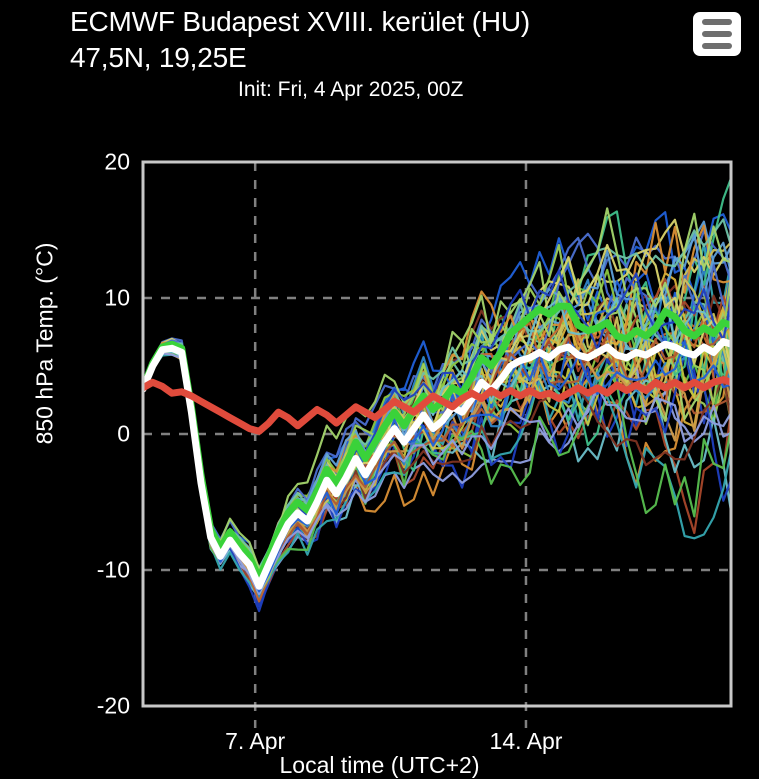  What do you see at coordinates (117, 161) in the screenshot?
I see `y-tick-label: 20` at bounding box center [117, 161].